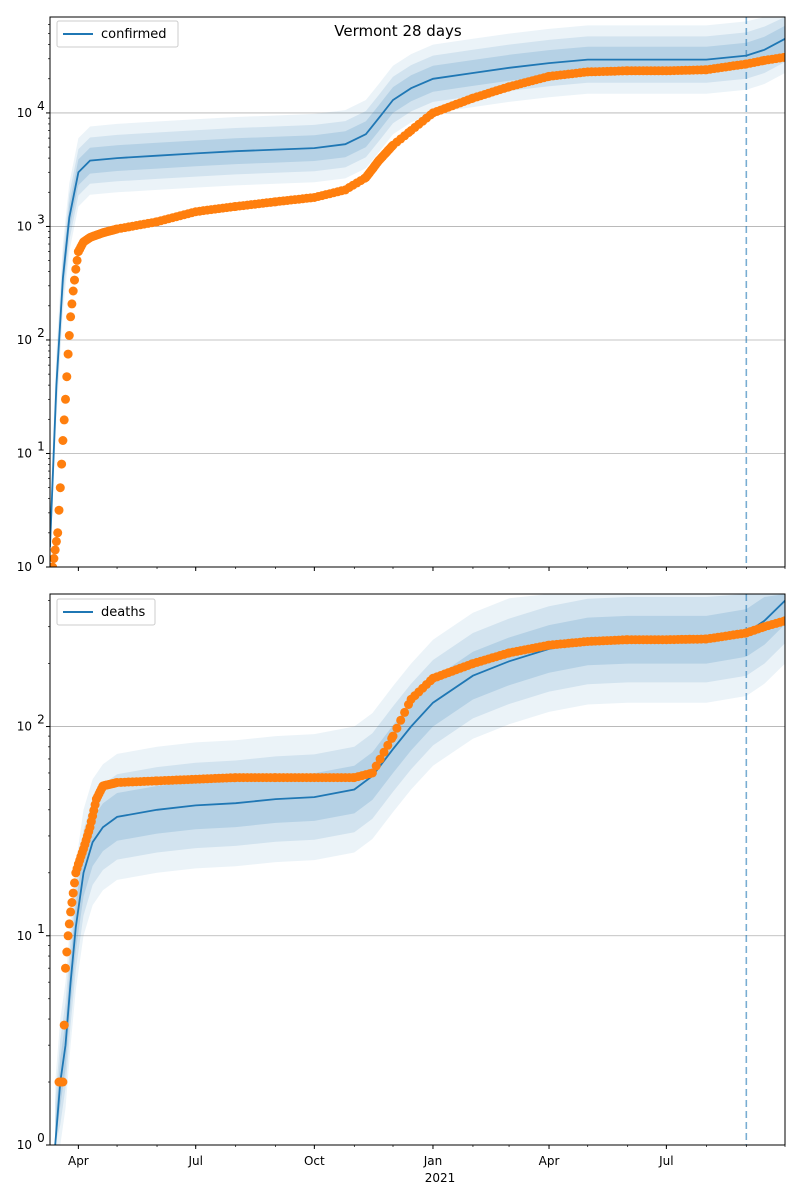  Describe the element at coordinates (41, 219) in the screenshot. I see `y-tick-exponent: 3` at that location.